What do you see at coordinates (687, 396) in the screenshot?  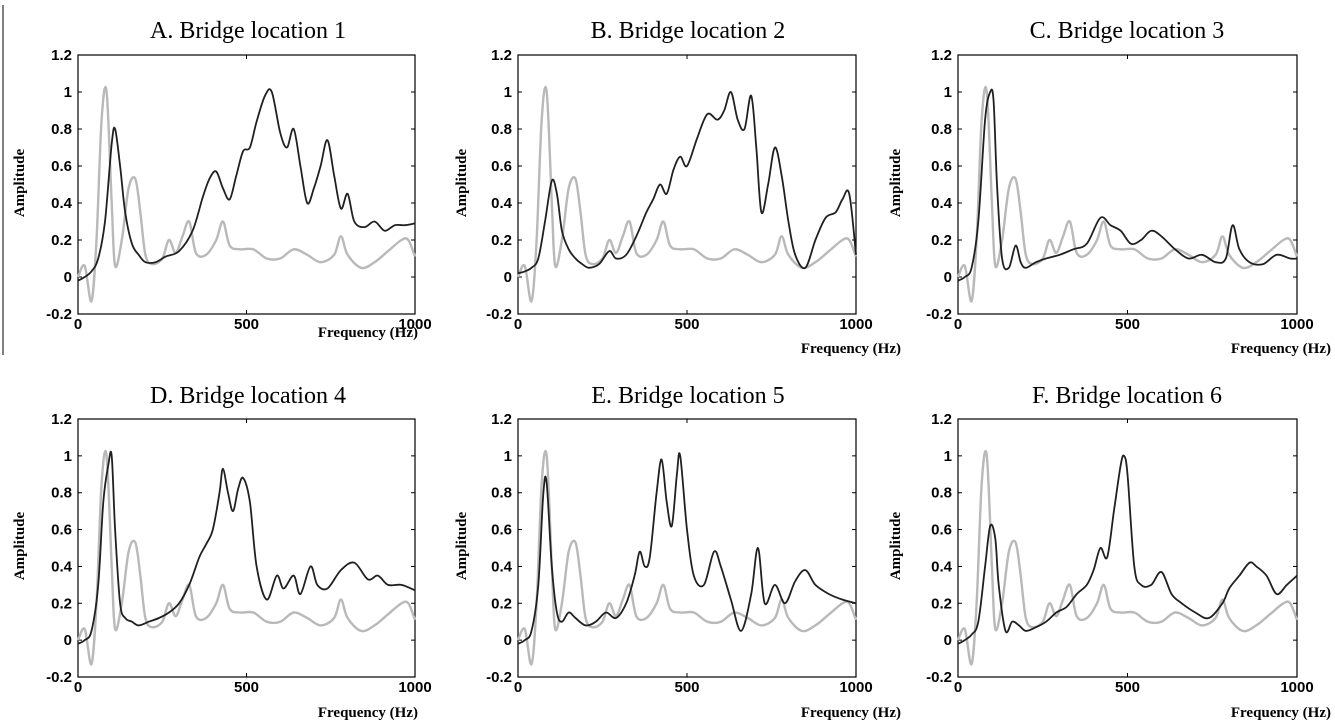 I see `panel-title: E. Bridge location 5` at bounding box center [687, 396].